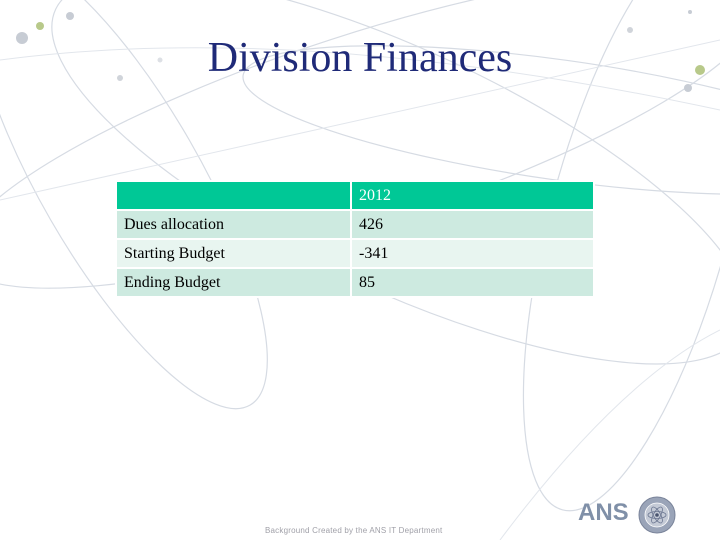 This screenshot has height=540, width=720. I want to click on table-row: Ending Budget 85, so click(355, 282).